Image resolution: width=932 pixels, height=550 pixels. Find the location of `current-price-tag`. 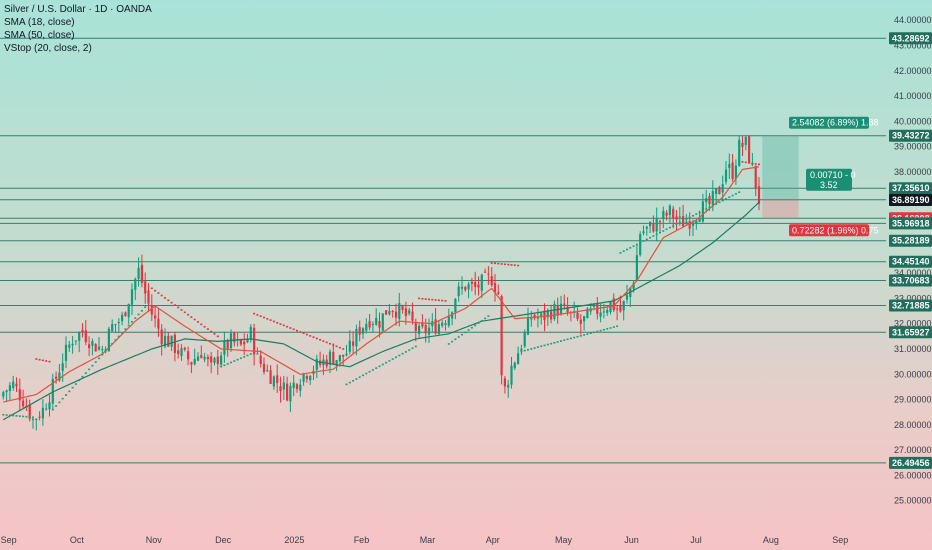

current-price-tag is located at coordinates (910, 199).